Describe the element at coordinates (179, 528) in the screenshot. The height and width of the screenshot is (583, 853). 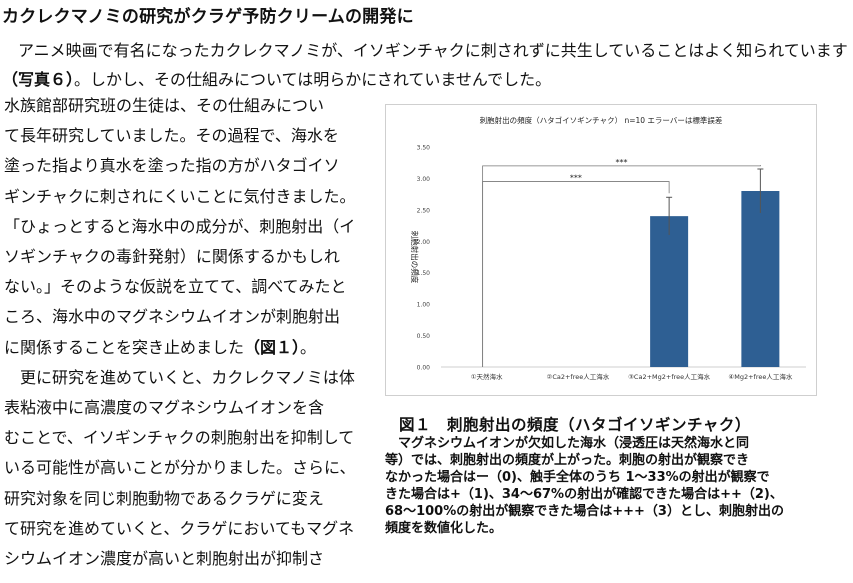
I see `body-line: て研究を進めていくと、クラゲにおいてもマグネ` at that location.